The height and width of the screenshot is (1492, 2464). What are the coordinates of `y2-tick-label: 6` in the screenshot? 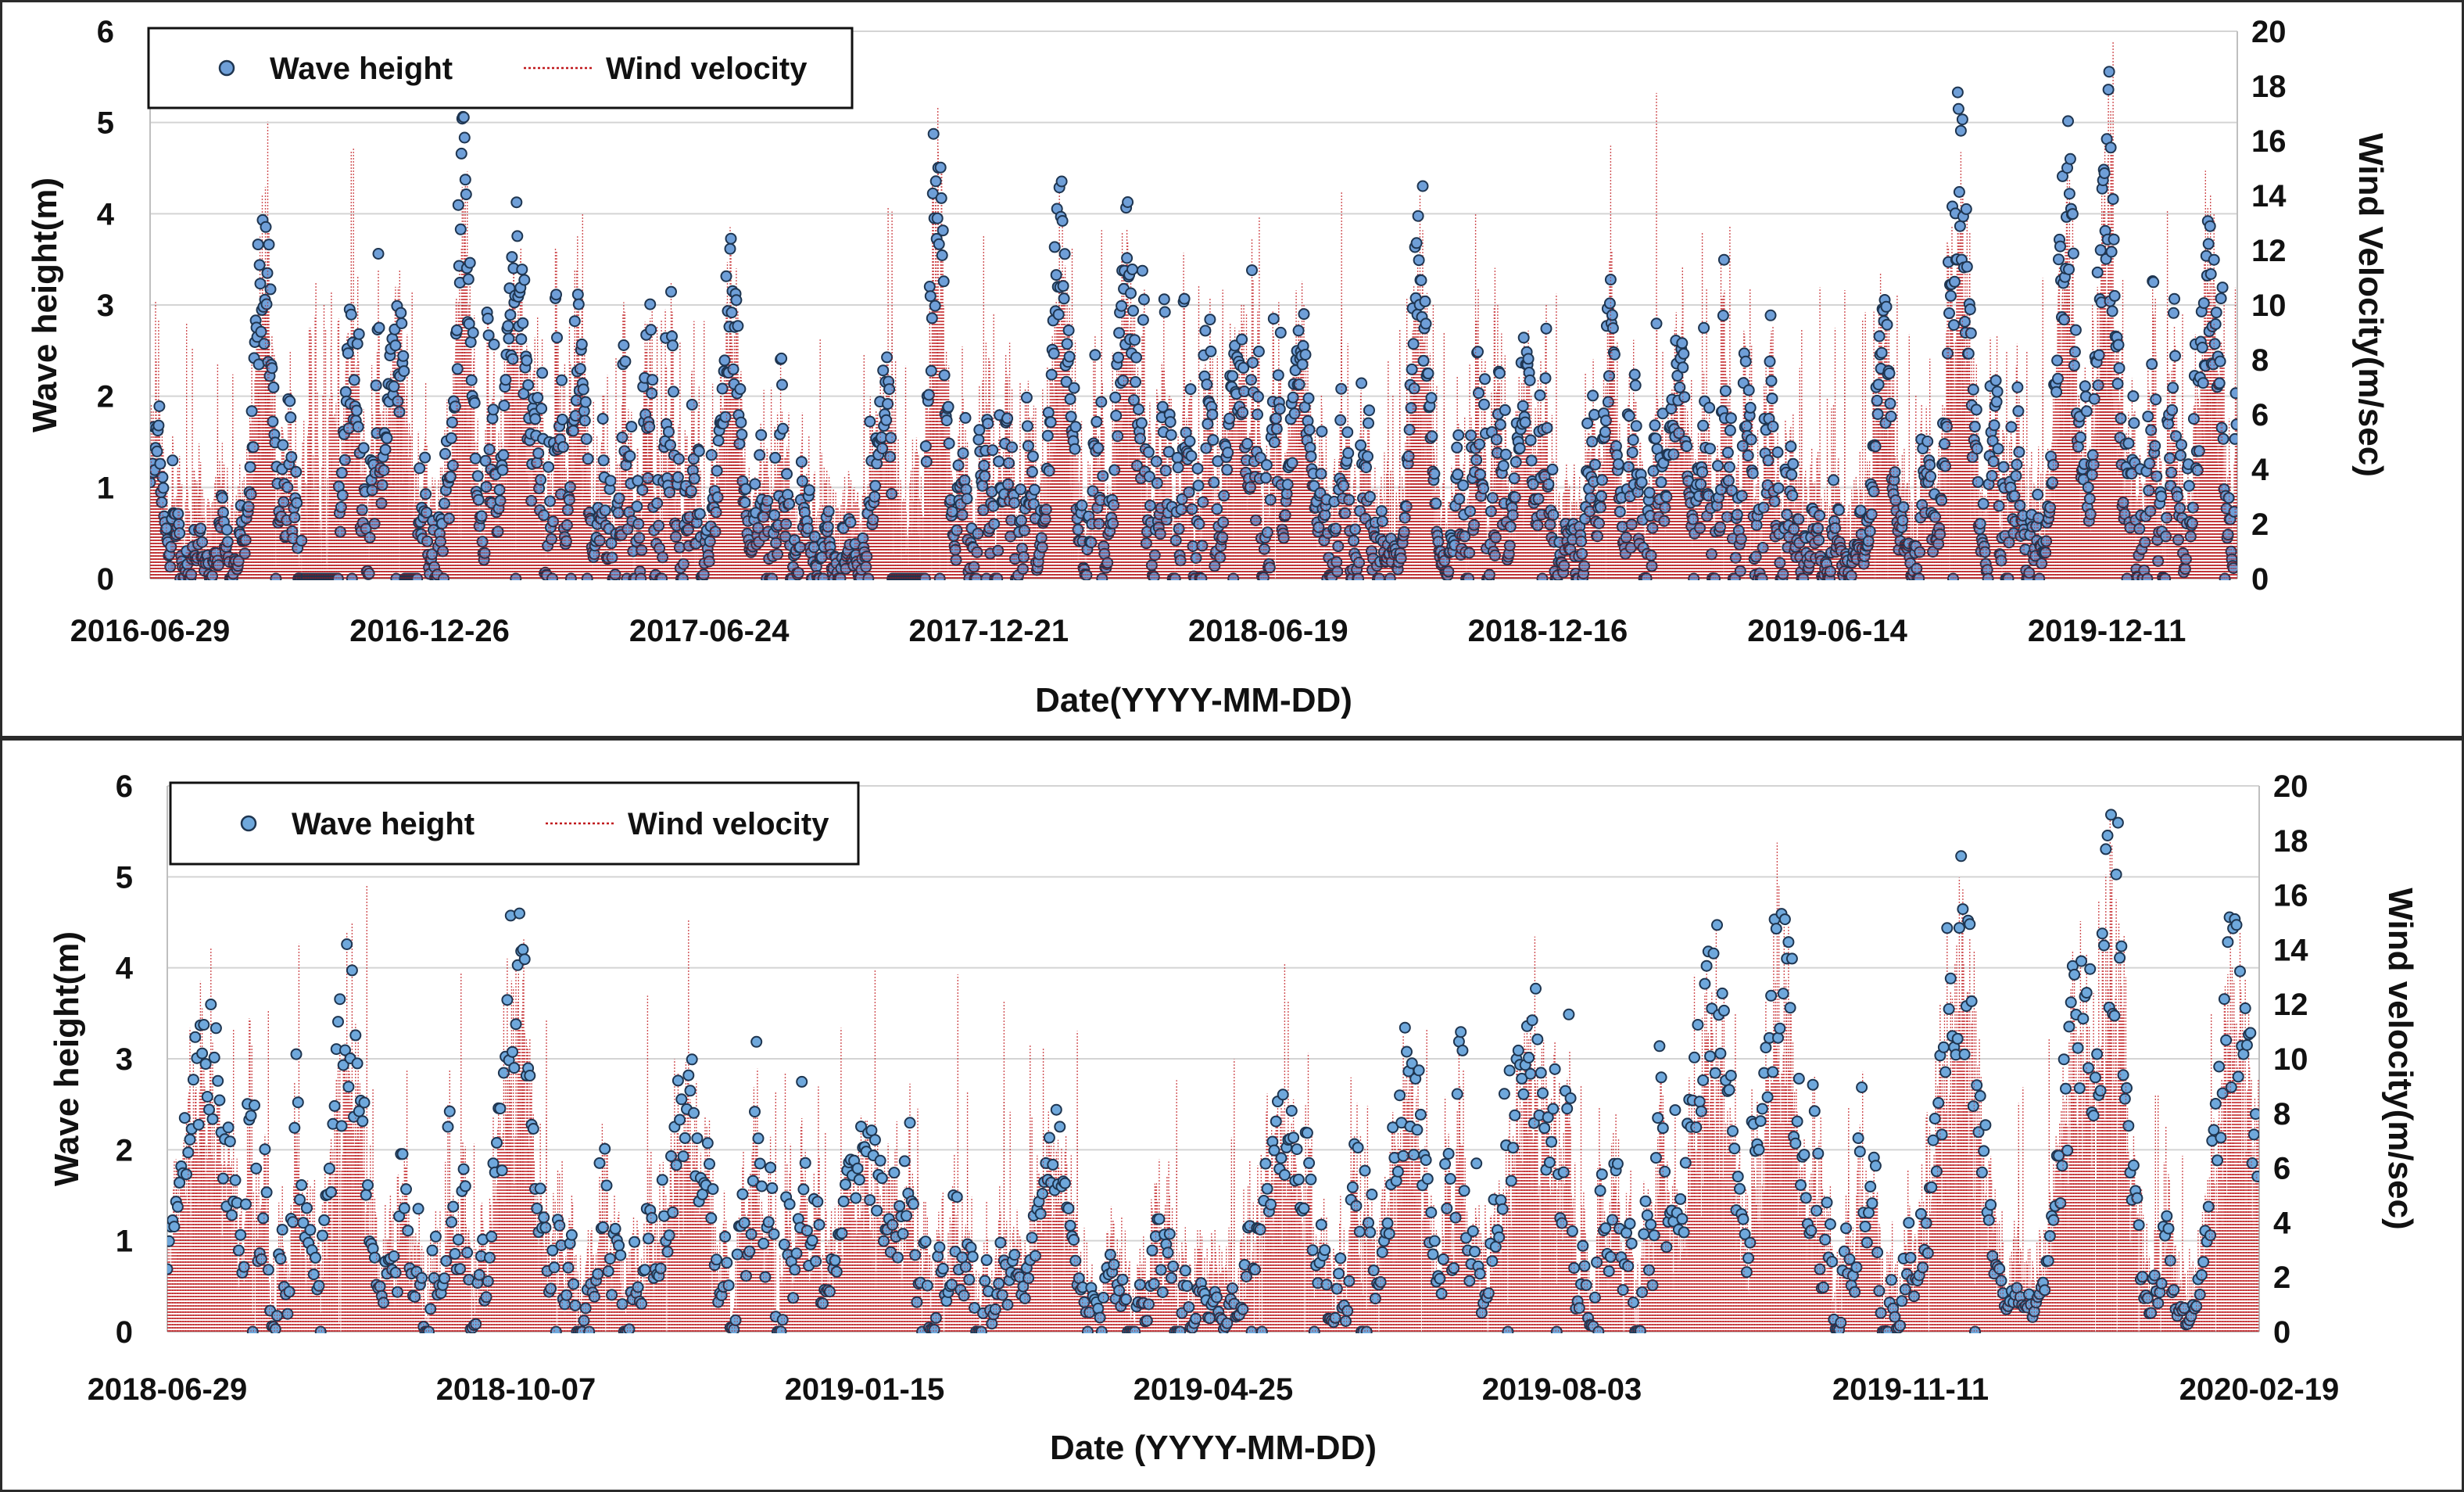 It's located at (2282, 1169).